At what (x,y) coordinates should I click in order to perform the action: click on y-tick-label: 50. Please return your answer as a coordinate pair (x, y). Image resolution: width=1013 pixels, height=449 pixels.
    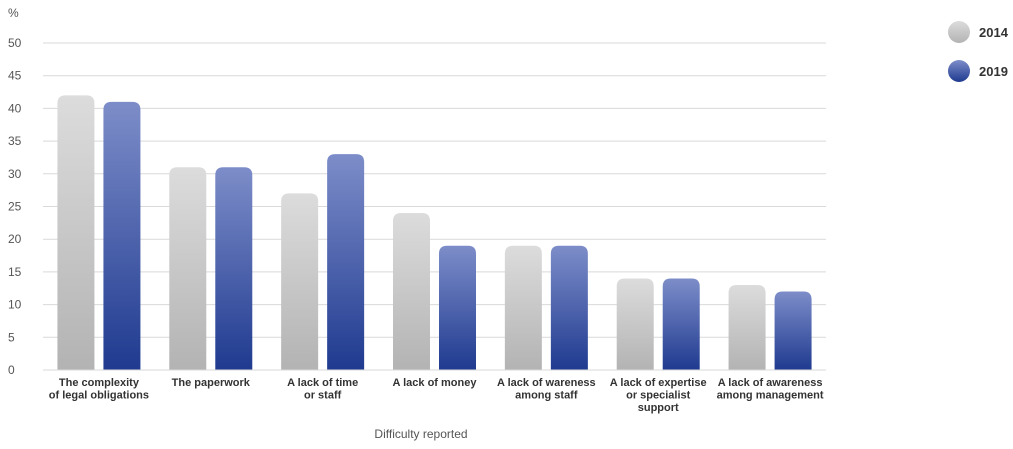
    Looking at the image, I should click on (15, 43).